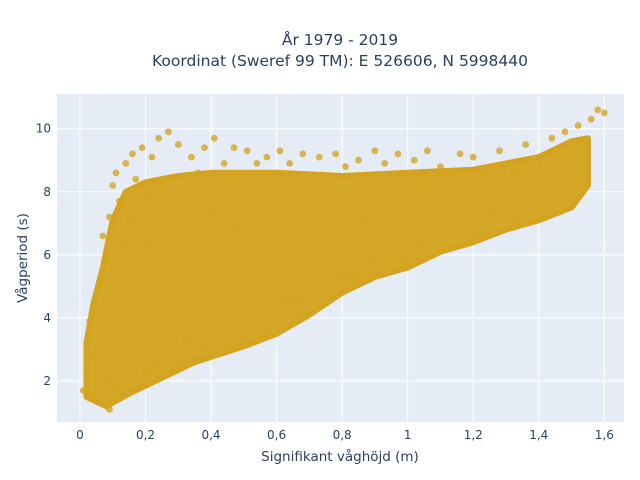  I want to click on x-tick-label: 1,6, so click(604, 435).